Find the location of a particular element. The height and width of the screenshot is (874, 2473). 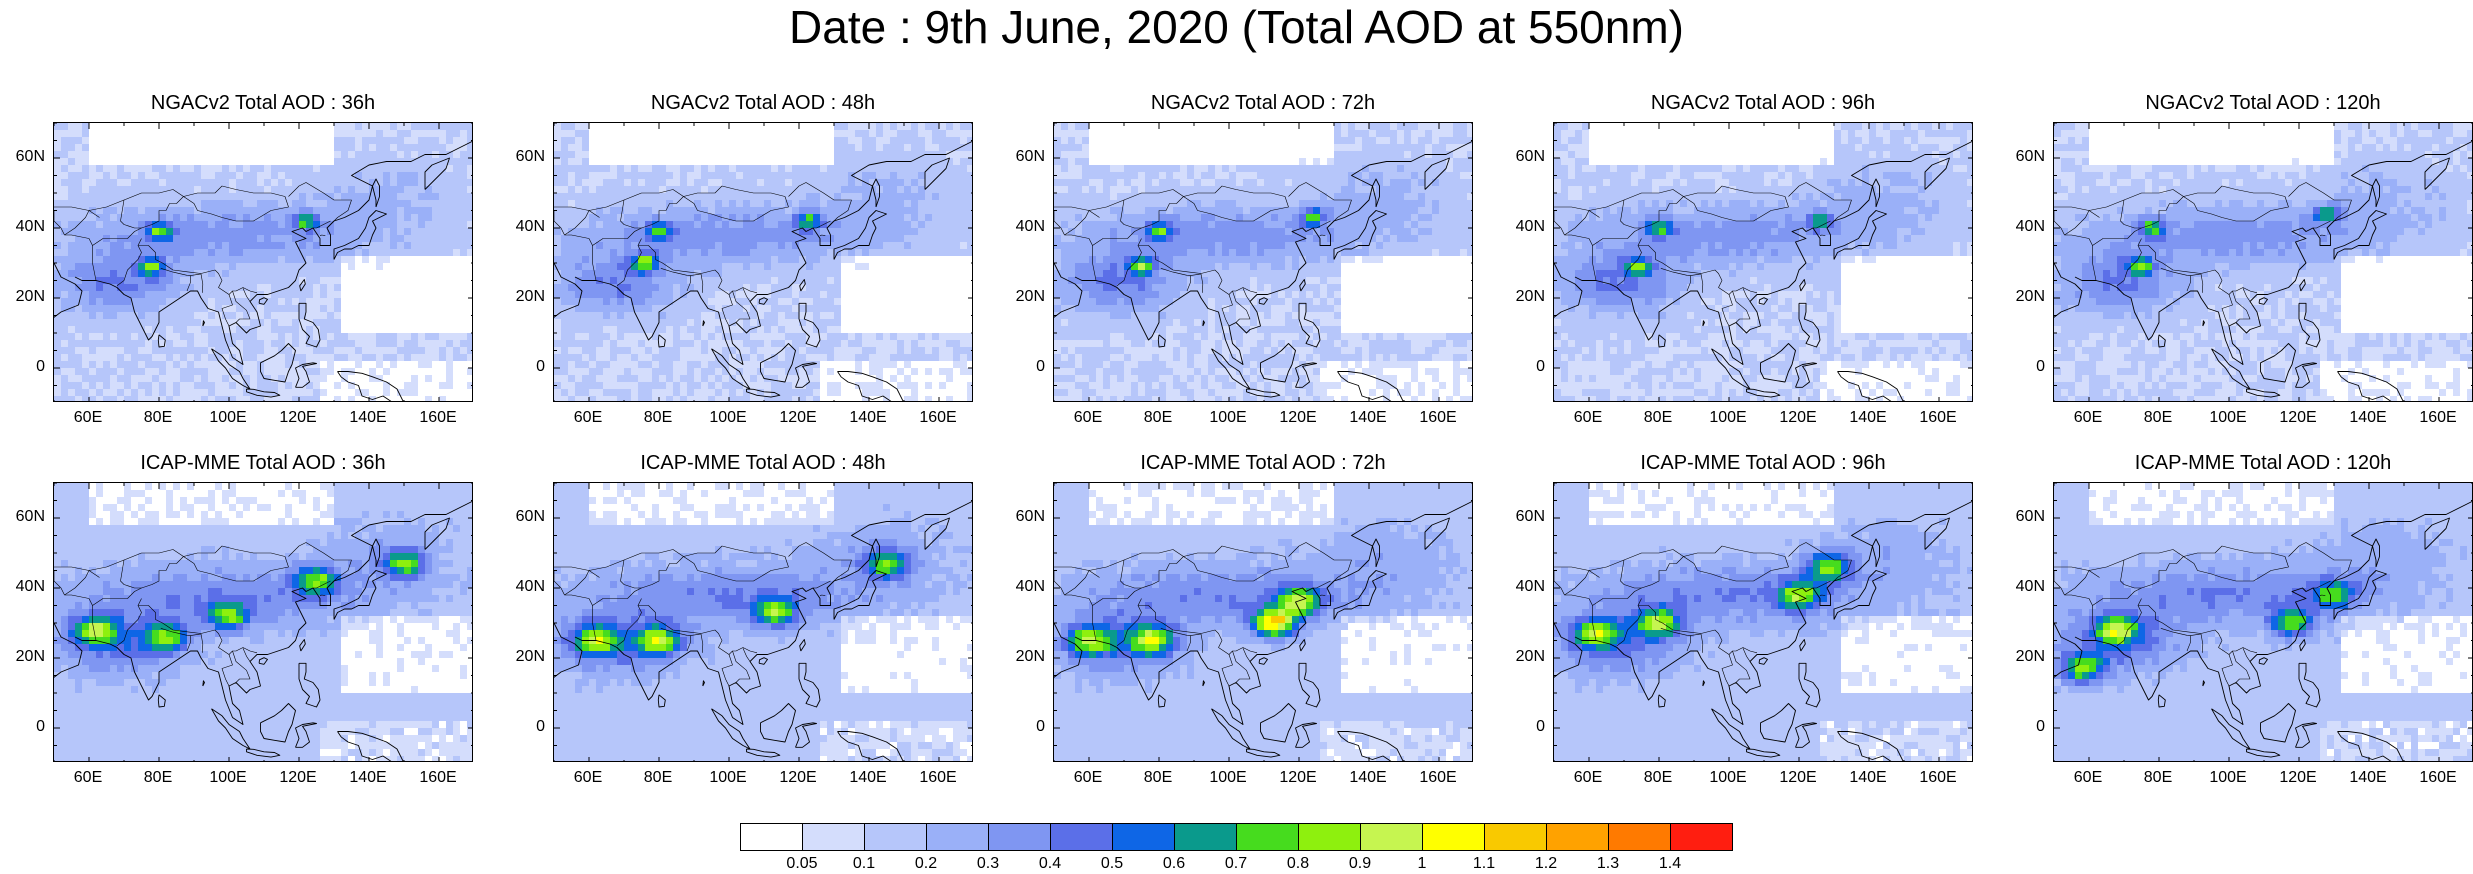

panel-title: NGACv2 Total AOD : 36h is located at coordinates (263, 103).